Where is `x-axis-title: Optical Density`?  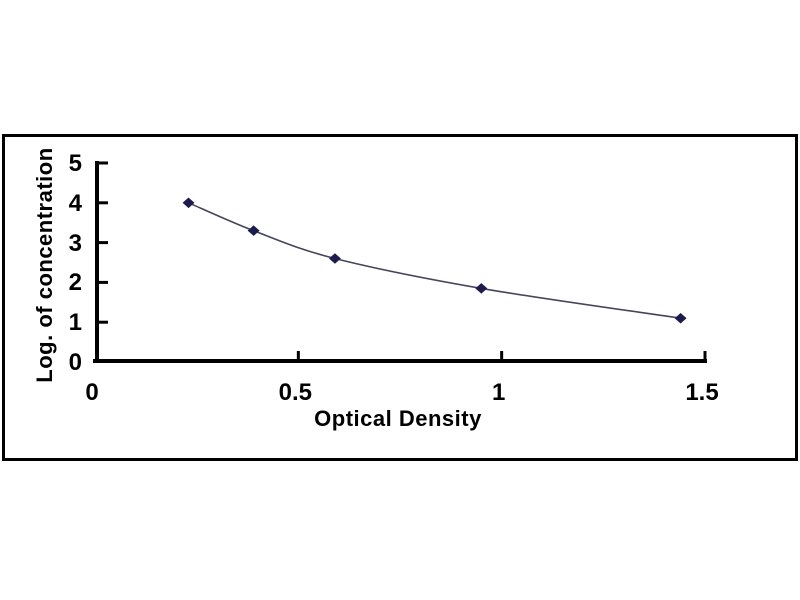 x-axis-title: Optical Density is located at coordinates (398, 418).